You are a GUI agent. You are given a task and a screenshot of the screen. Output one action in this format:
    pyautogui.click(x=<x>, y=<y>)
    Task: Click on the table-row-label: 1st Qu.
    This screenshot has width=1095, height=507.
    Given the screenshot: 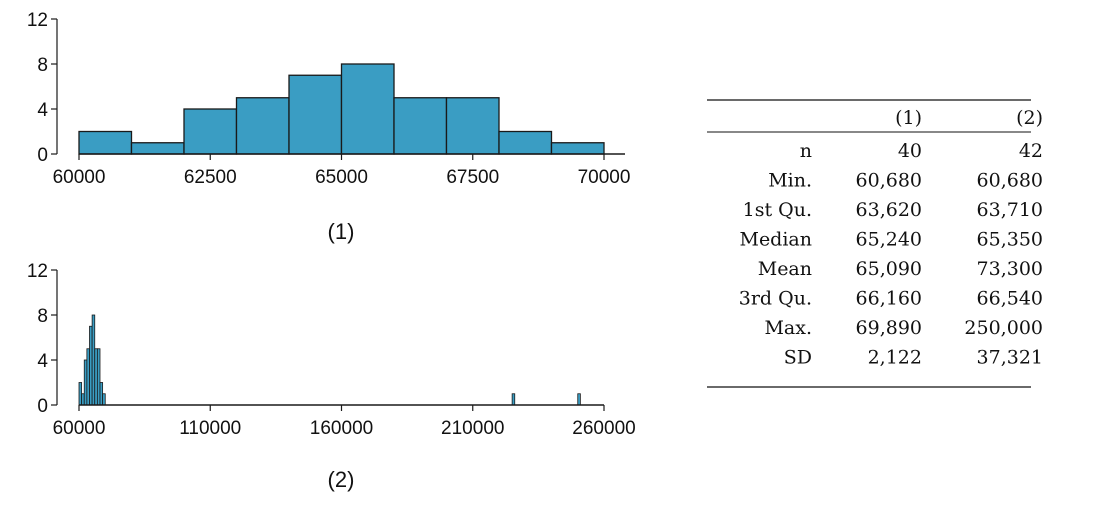 What is the action you would take?
    pyautogui.click(x=777, y=210)
    